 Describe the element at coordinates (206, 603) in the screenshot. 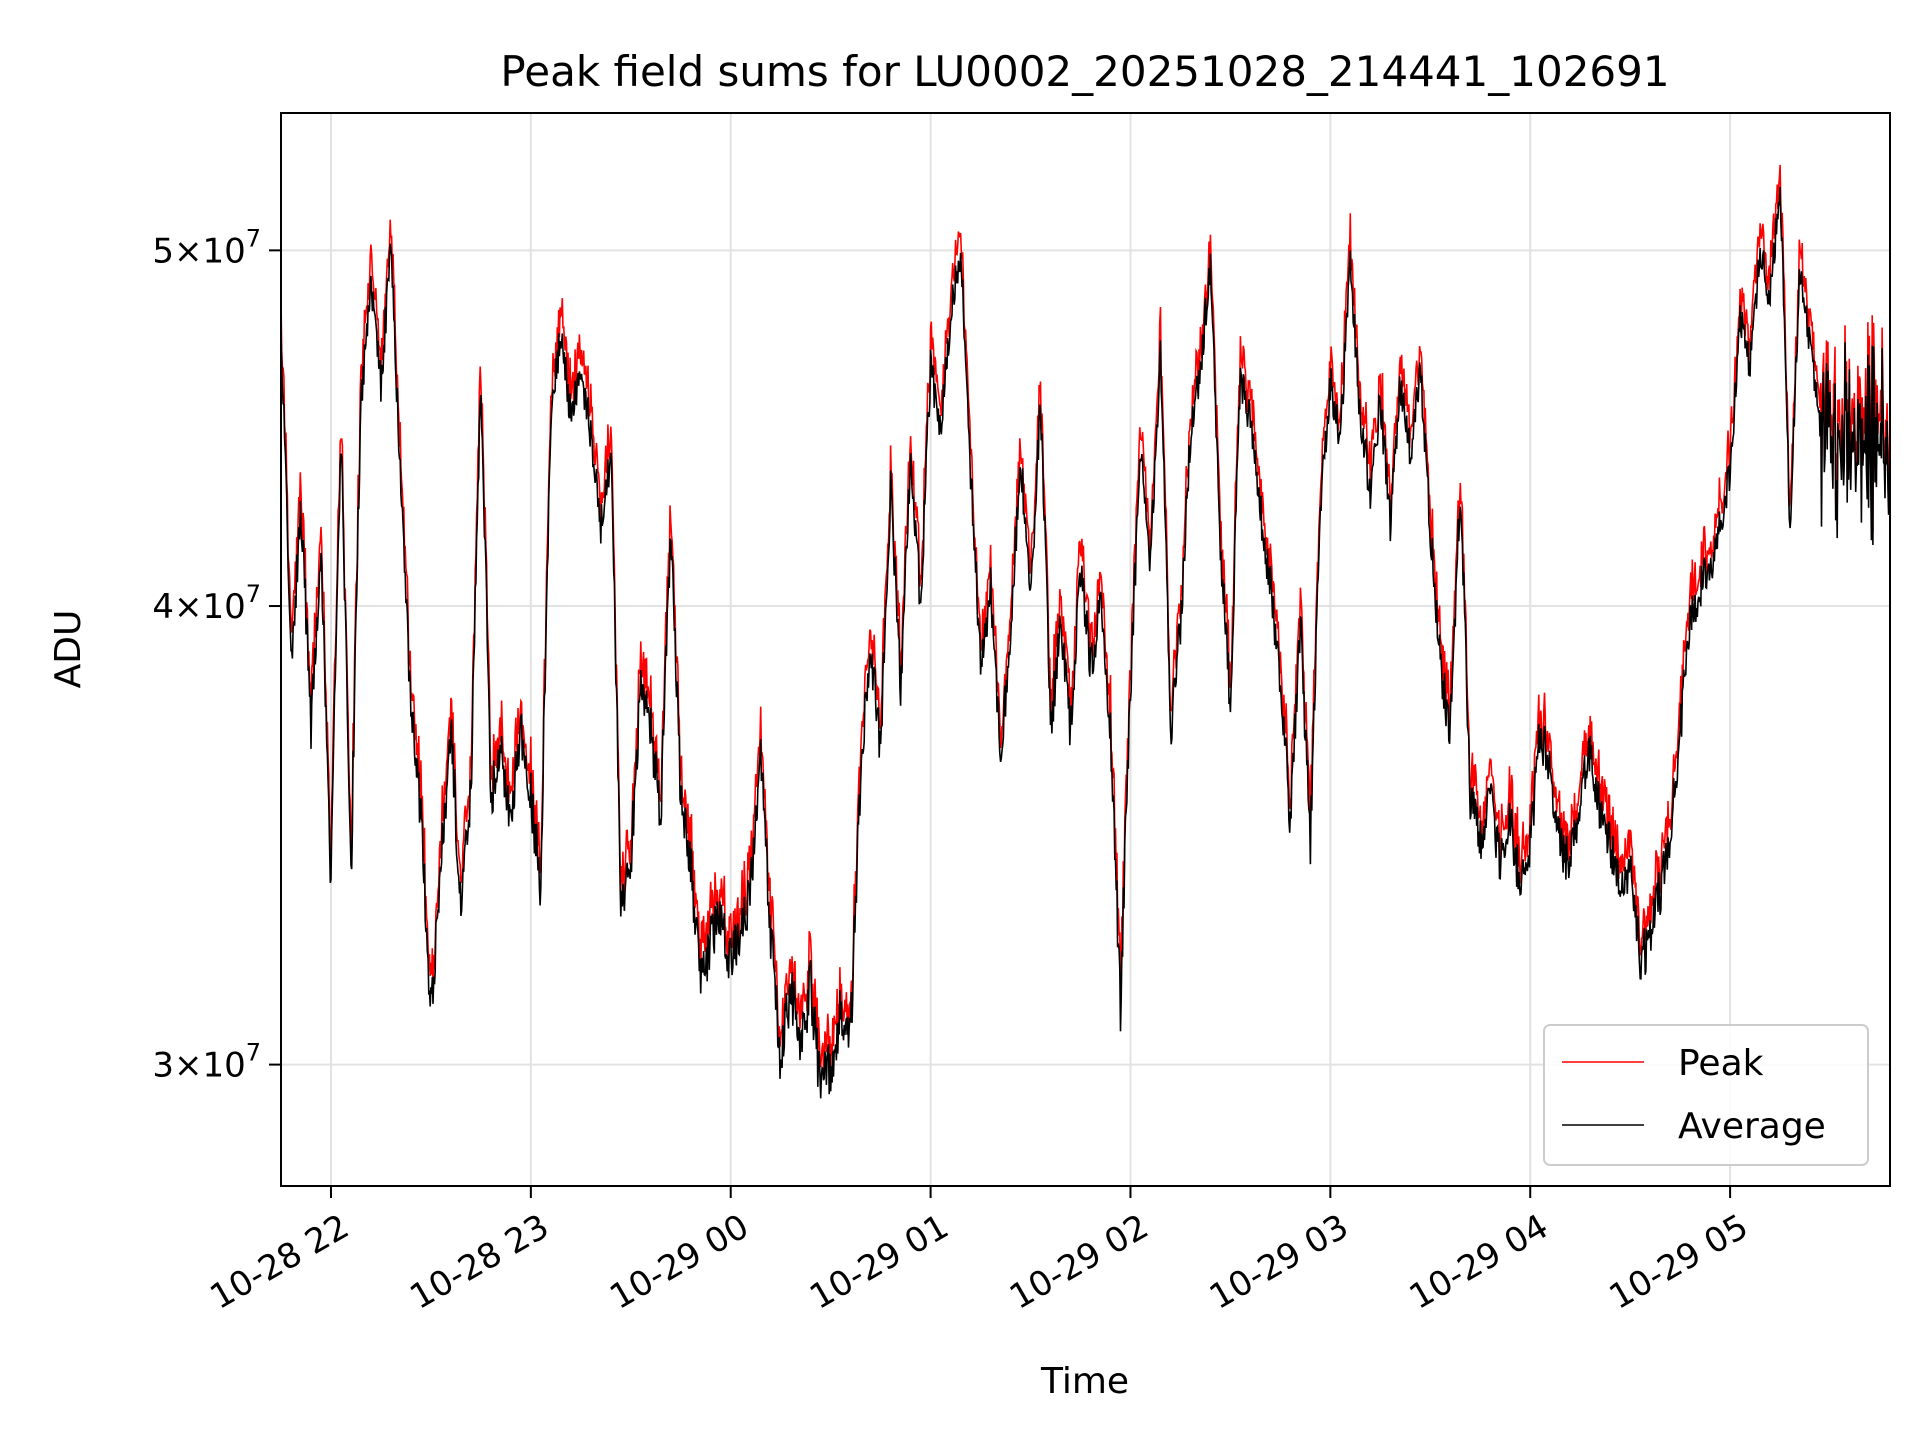

I see `y-tick-label: 4×107` at that location.